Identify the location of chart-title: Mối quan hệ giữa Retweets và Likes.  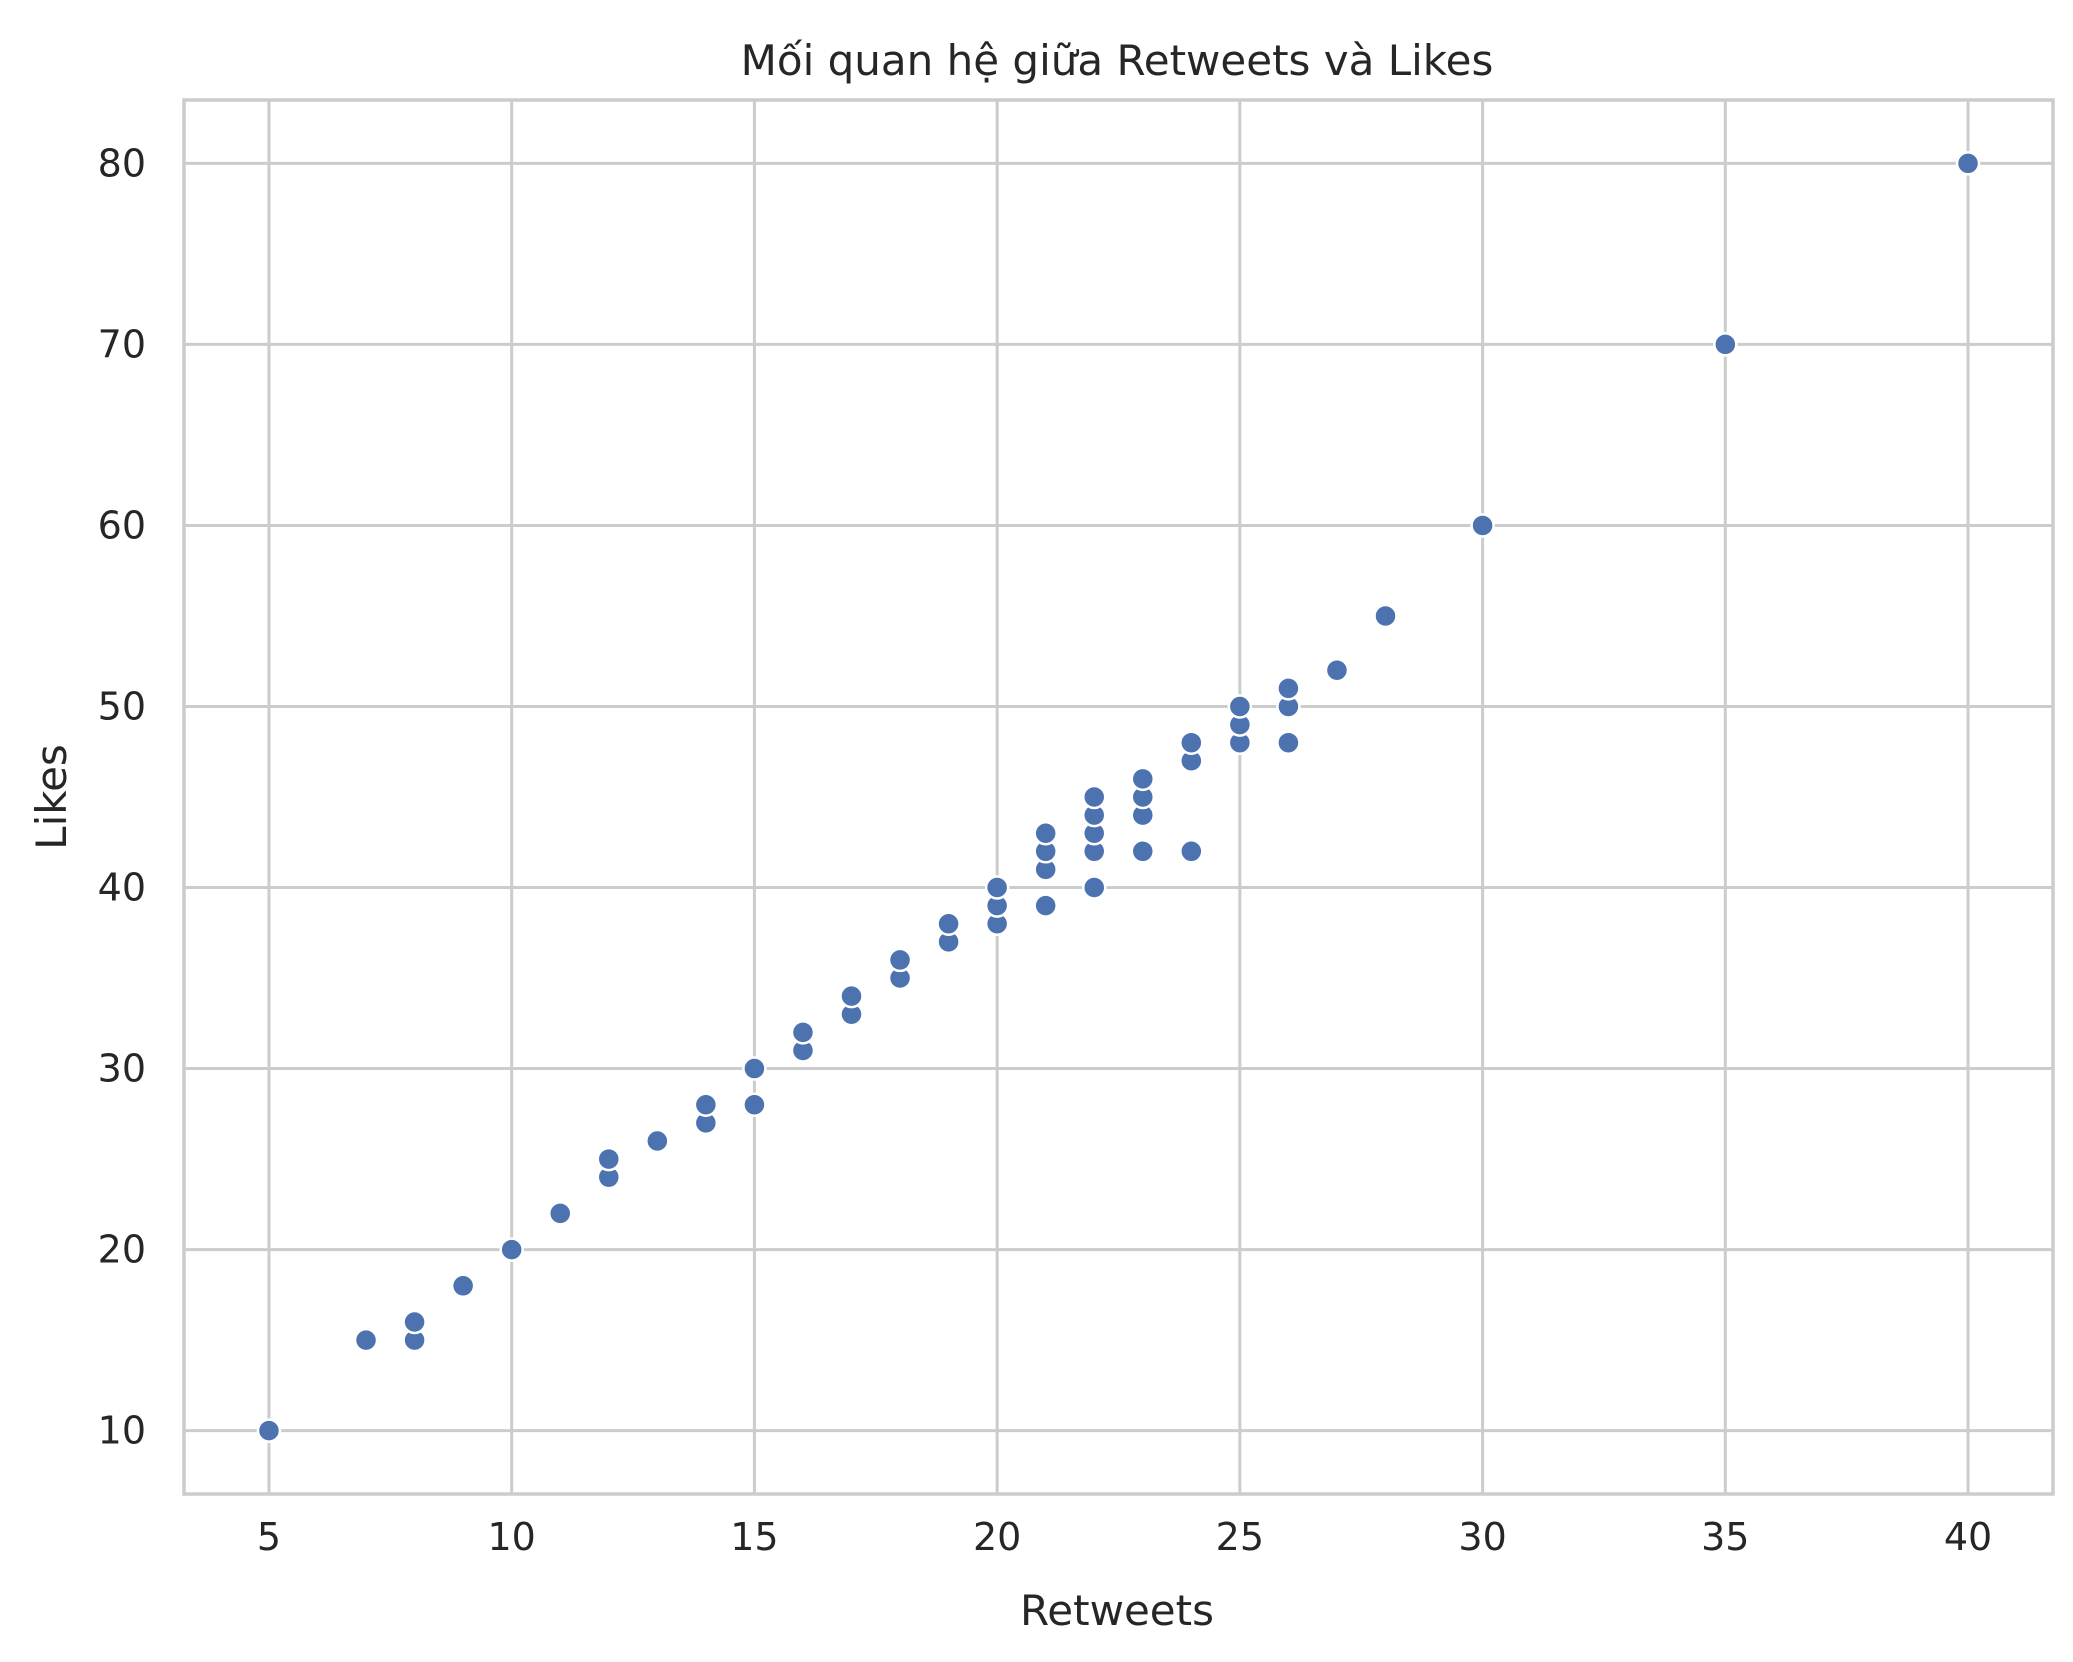
(1117, 60).